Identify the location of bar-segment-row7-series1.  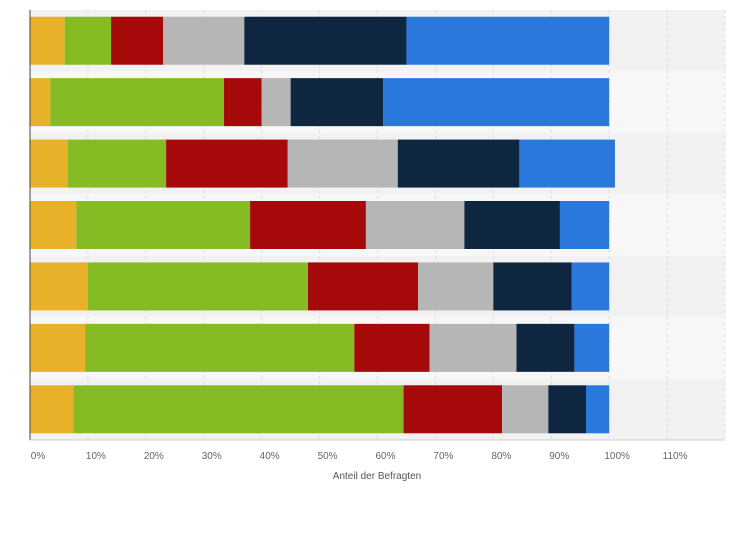
(52, 409).